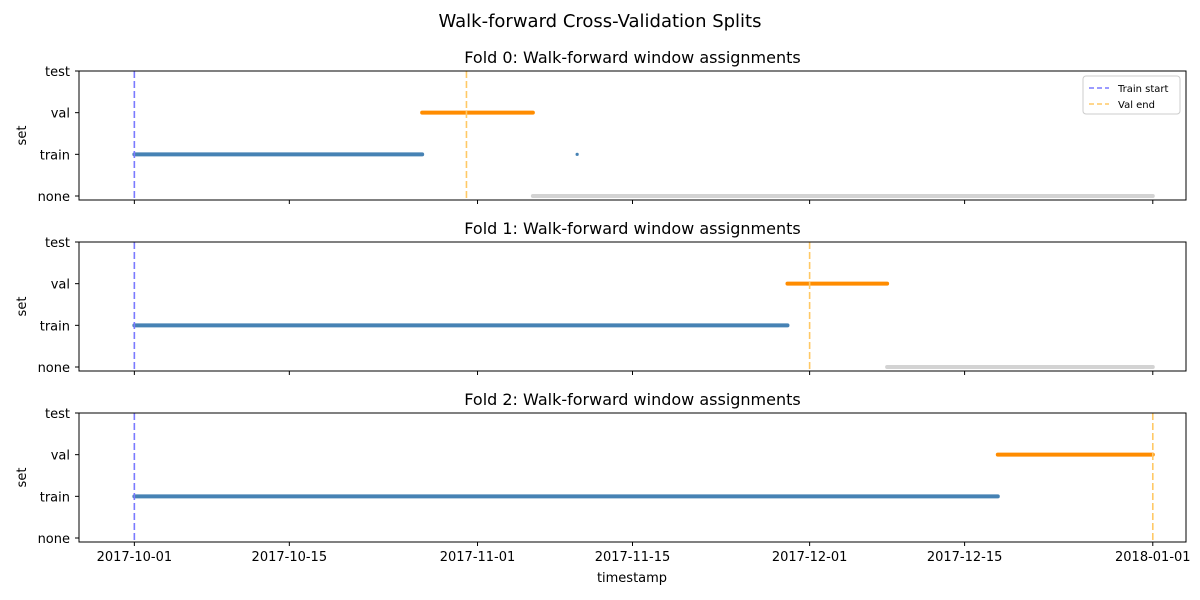 The image size is (1200, 600). Describe the element at coordinates (632, 399) in the screenshot. I see `subplot-title: Fold 2: Walk-forward window assignments` at that location.